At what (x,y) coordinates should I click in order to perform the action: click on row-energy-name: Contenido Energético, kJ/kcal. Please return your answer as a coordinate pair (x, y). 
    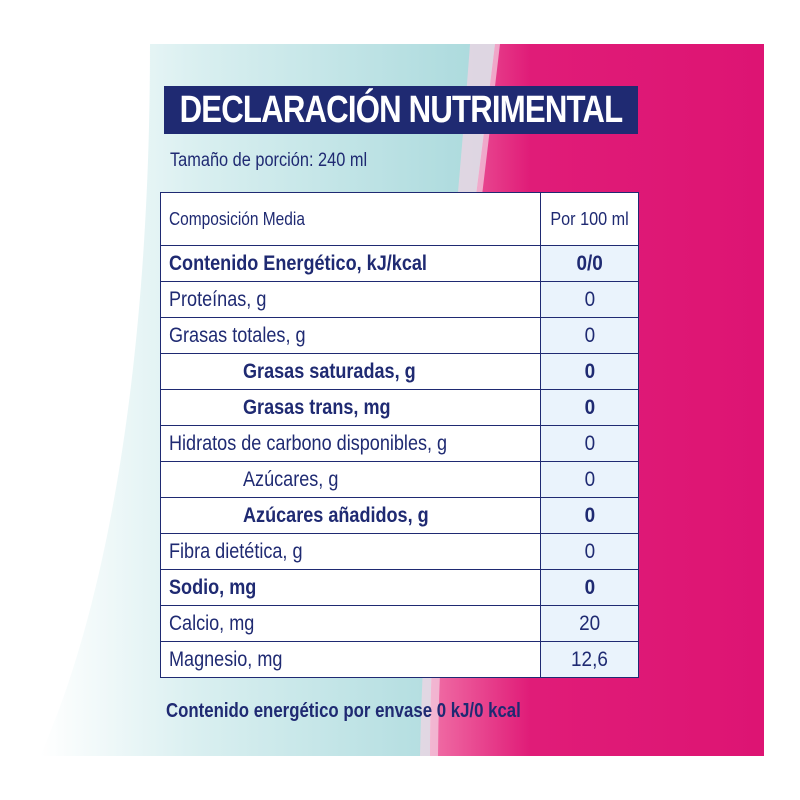
    Looking at the image, I should click on (350, 263).